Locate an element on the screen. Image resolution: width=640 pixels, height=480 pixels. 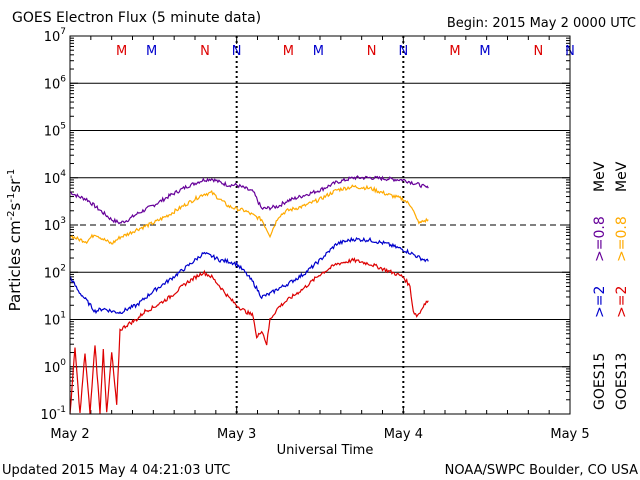
y-axis-label: Particles cm-2s-1sr-1 is located at coordinates (15, 240).